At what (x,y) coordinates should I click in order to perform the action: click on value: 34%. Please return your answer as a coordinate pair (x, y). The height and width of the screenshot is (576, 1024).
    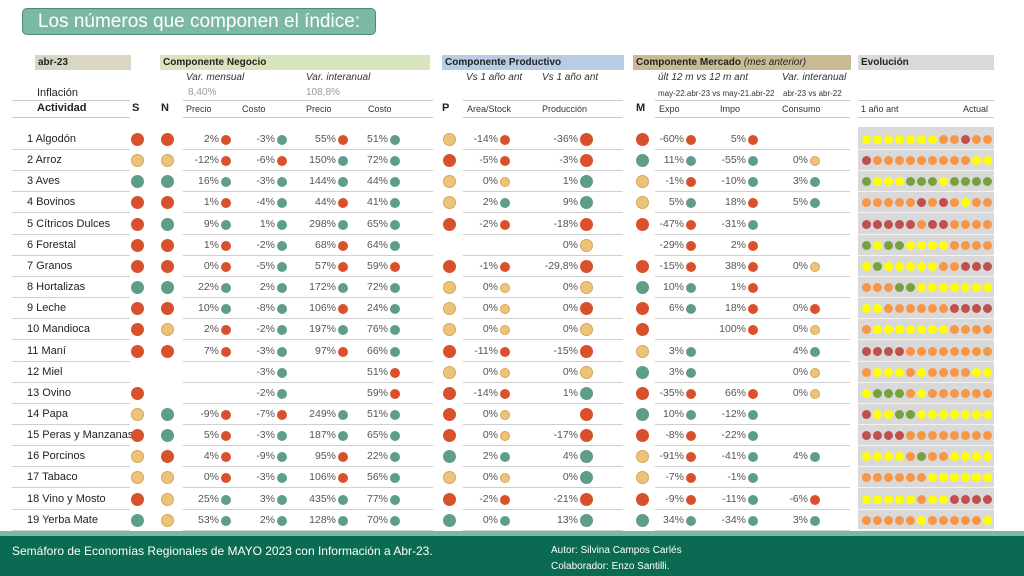
    Looking at the image, I should click on (673, 519).